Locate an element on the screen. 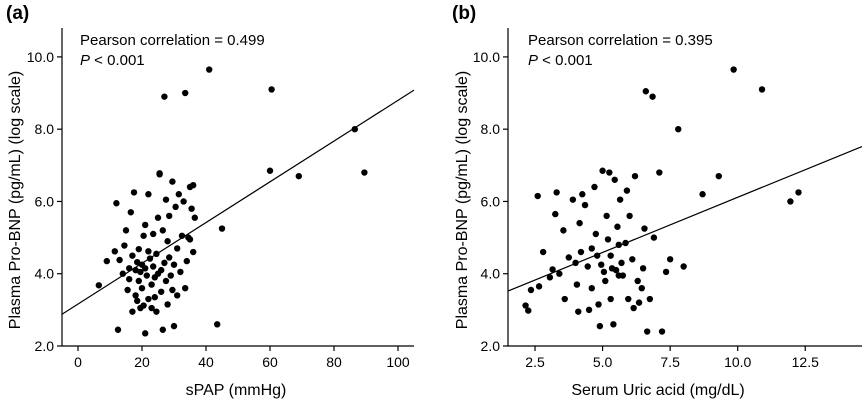 The height and width of the screenshot is (400, 864). y-tick-label: 2.0 is located at coordinates (45, 346).